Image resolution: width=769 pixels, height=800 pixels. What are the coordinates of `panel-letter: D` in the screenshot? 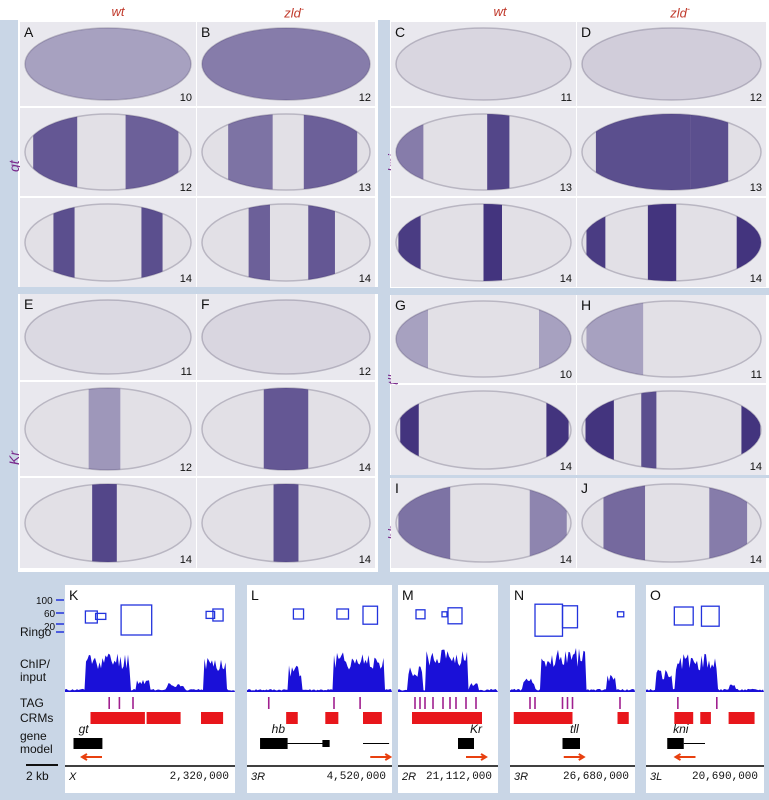 It's located at (586, 32).